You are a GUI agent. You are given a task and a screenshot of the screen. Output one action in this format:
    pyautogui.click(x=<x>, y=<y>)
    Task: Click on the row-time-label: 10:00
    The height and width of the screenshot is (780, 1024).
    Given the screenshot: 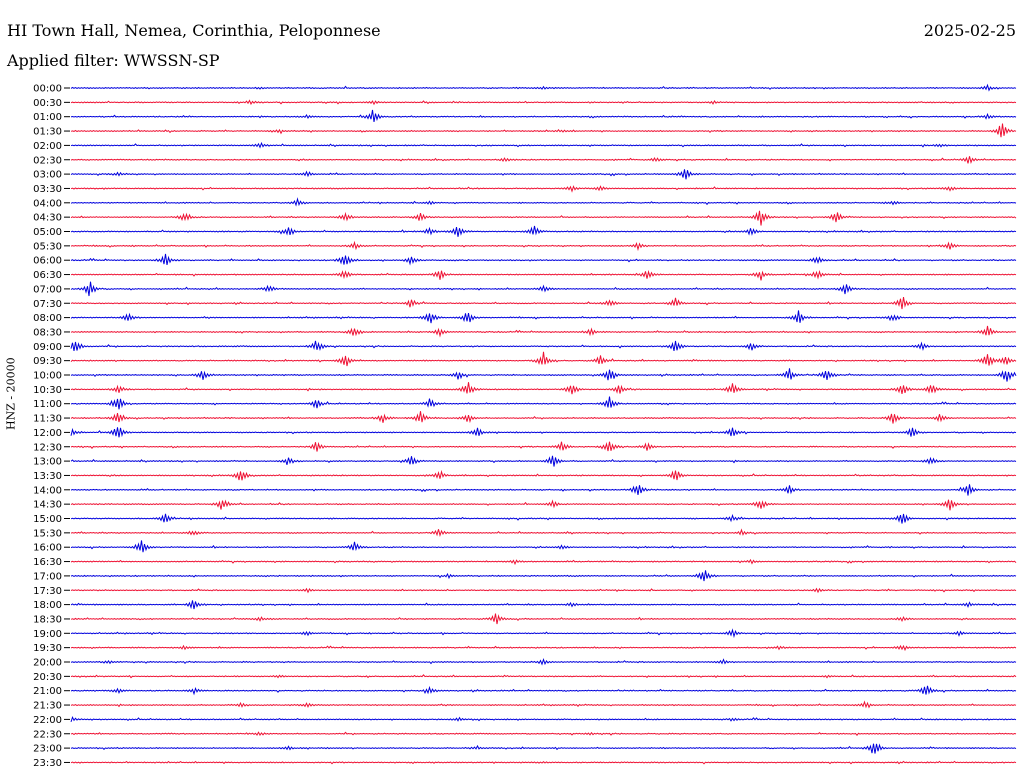 What is the action you would take?
    pyautogui.click(x=47, y=376)
    